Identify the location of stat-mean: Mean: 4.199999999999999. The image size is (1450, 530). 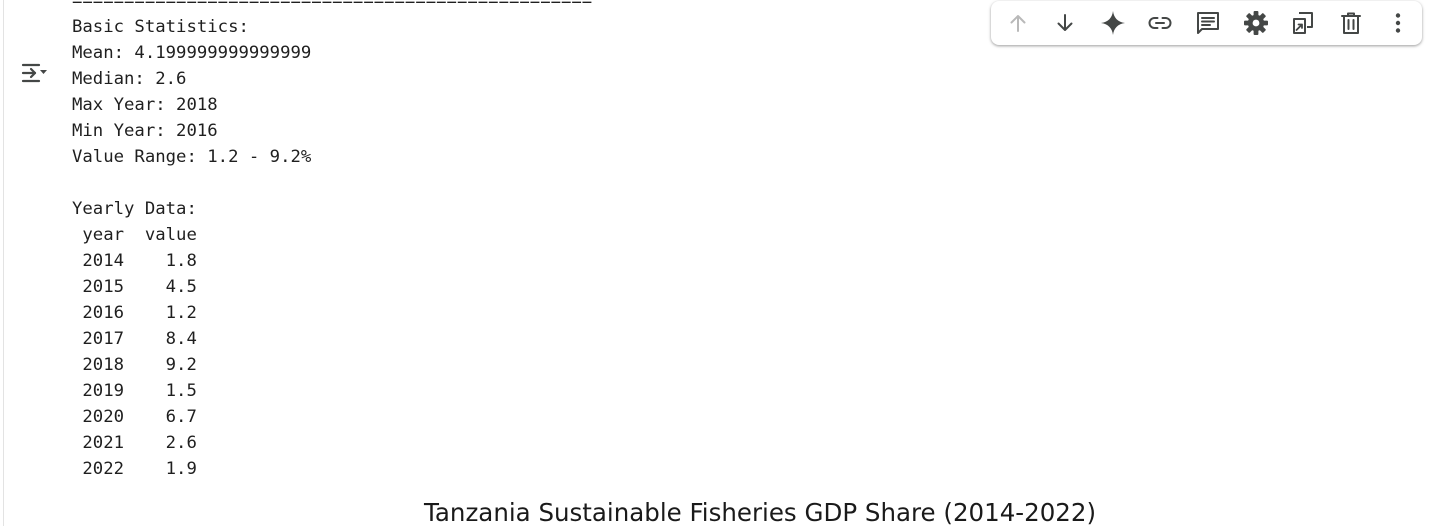
(192, 53).